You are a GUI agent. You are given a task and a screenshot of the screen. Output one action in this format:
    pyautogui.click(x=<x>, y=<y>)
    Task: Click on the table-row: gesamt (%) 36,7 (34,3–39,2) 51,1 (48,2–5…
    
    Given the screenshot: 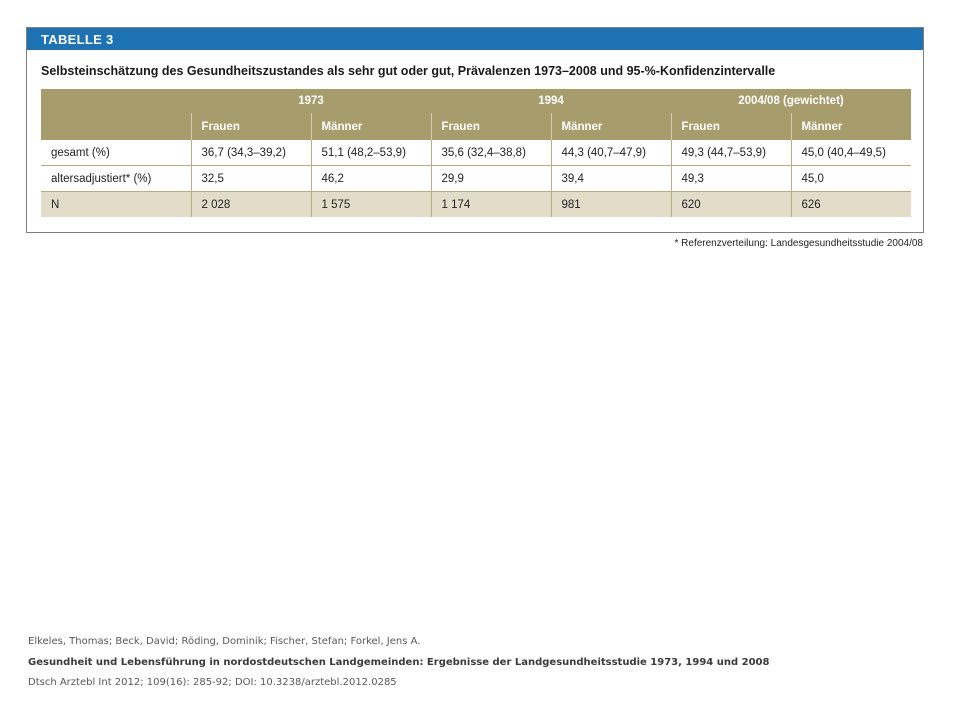 What is the action you would take?
    pyautogui.click(x=476, y=153)
    